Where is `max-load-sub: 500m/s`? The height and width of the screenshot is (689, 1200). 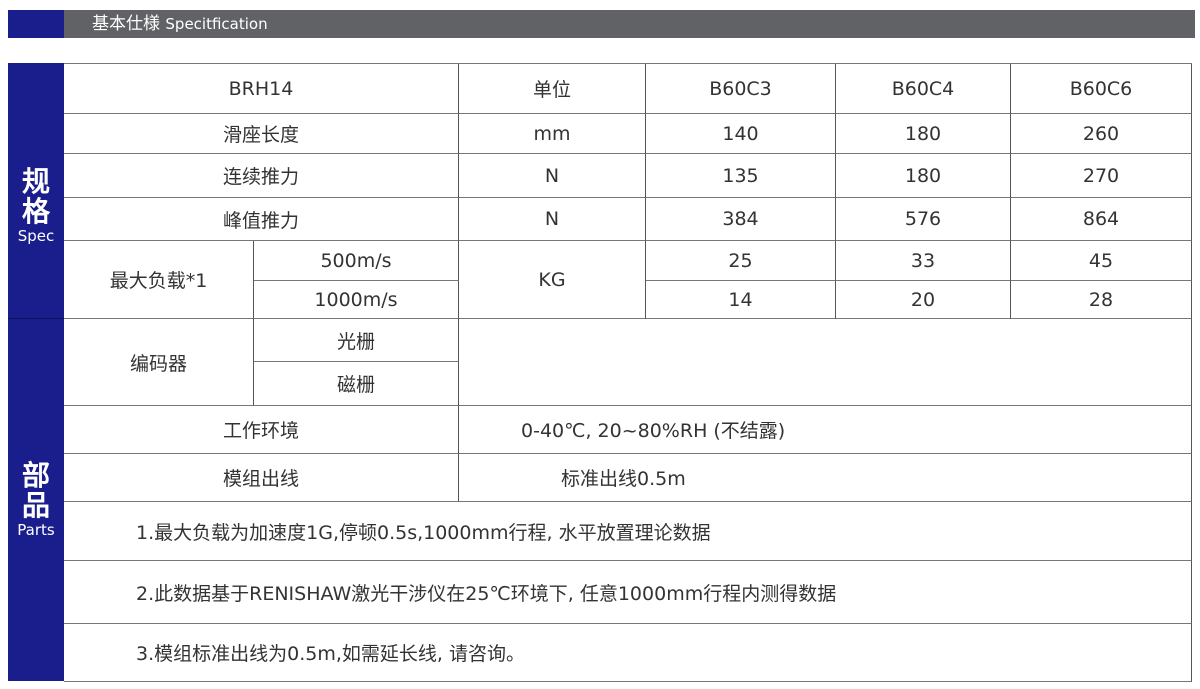 max-load-sub: 500m/s is located at coordinates (356, 261).